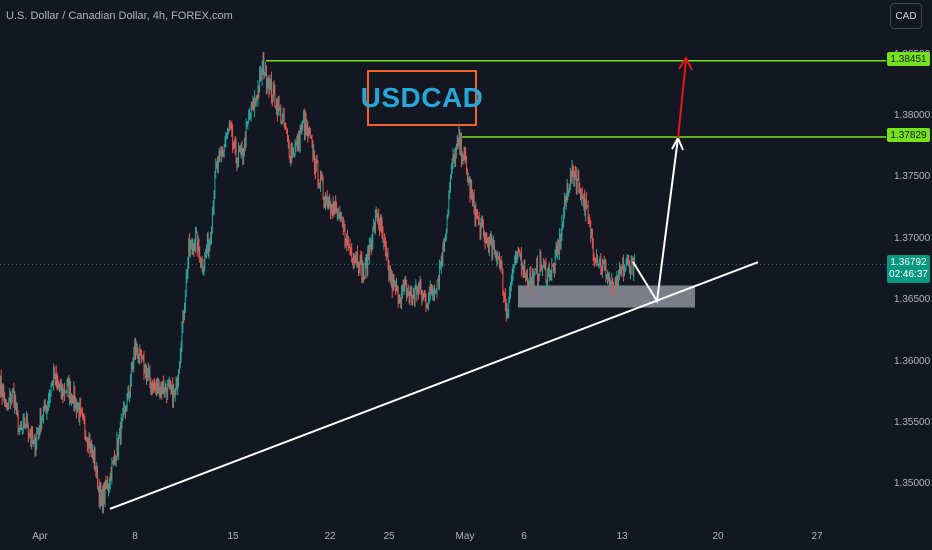 The image size is (932, 550). I want to click on time-tick-label: May, so click(465, 536).